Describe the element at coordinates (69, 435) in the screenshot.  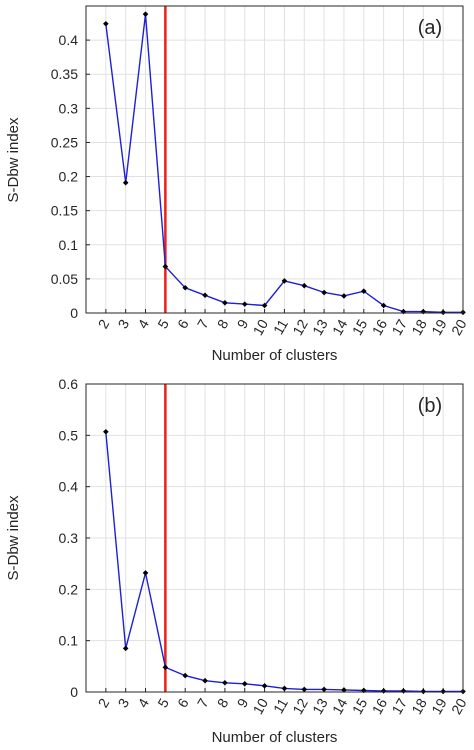
I see `y-tick-label: 0.5` at that location.